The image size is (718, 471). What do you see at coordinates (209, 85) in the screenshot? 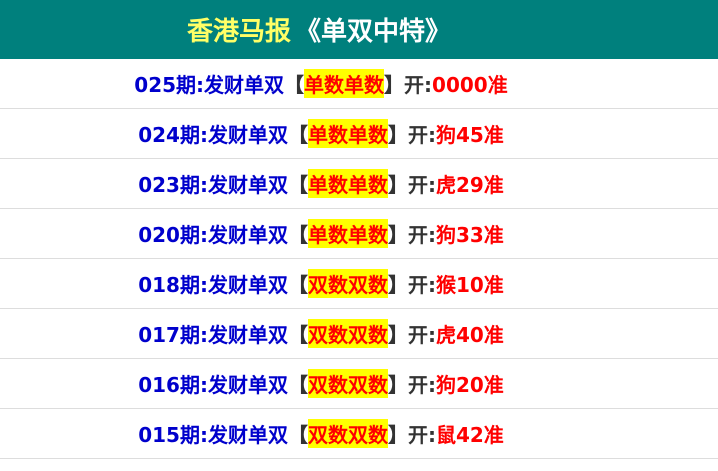
I see `period-label: 025期:发财单双` at bounding box center [209, 85].